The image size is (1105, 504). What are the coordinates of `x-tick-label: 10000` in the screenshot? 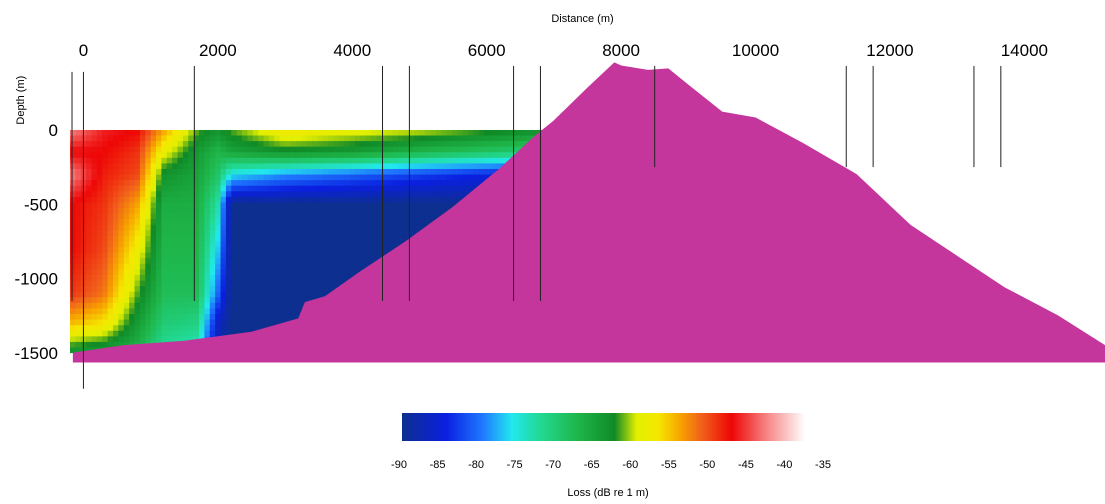 It's located at (755, 50).